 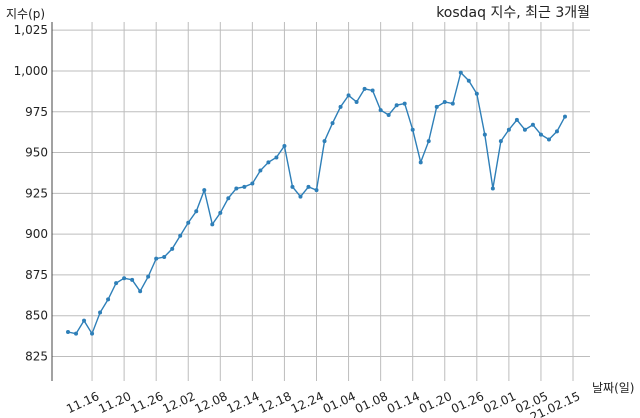 What do you see at coordinates (513, 13) in the screenshot?
I see `chart-title: kosdaq 지수, 최근 3개월` at bounding box center [513, 13].